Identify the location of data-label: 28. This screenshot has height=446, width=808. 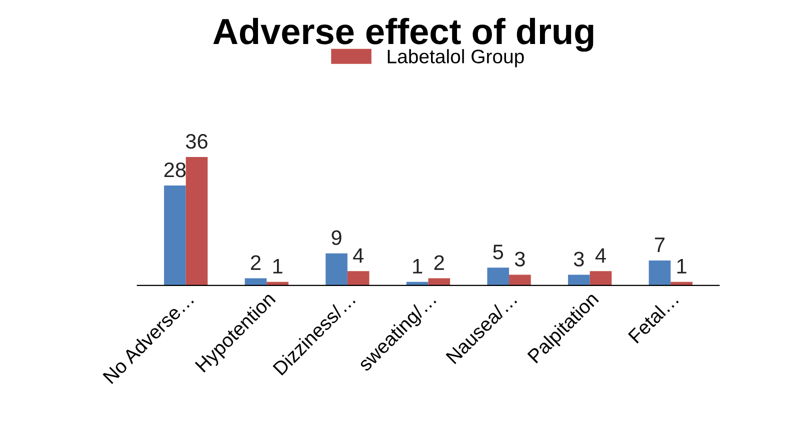
(175, 170).